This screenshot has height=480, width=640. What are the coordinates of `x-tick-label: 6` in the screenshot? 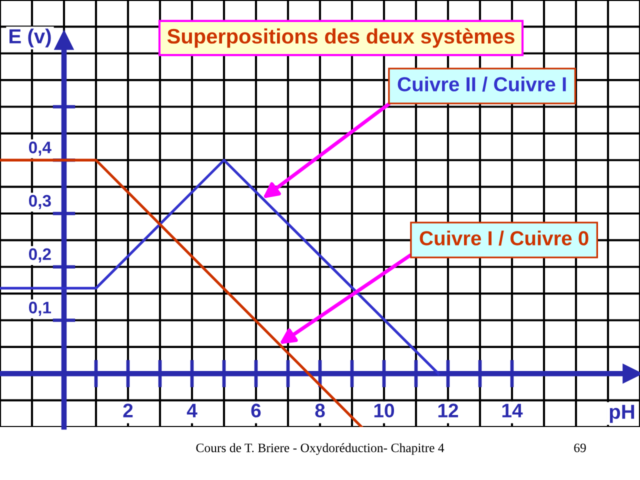 It's located at (256, 411).